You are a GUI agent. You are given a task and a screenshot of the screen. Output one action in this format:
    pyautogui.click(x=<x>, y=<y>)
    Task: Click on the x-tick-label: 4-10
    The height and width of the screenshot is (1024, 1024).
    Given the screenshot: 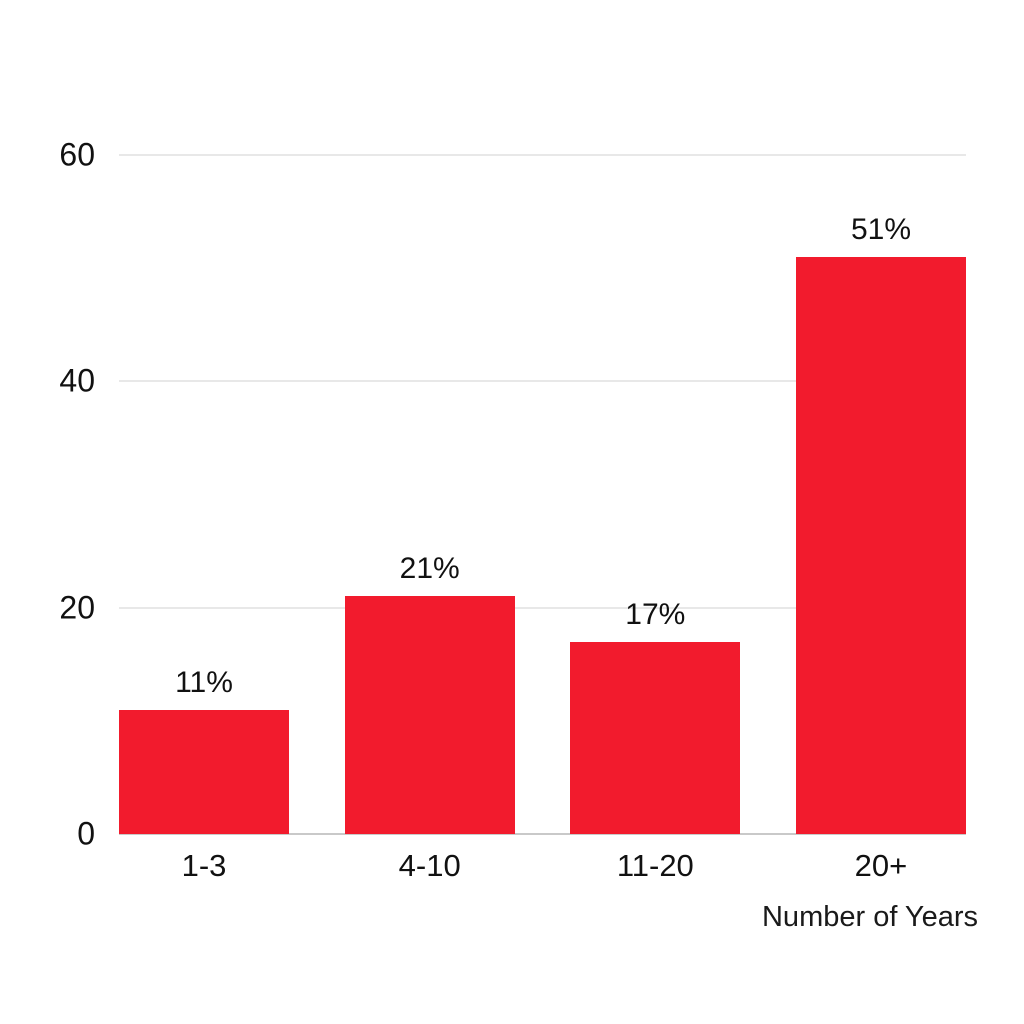 What is the action you would take?
    pyautogui.click(x=429, y=865)
    